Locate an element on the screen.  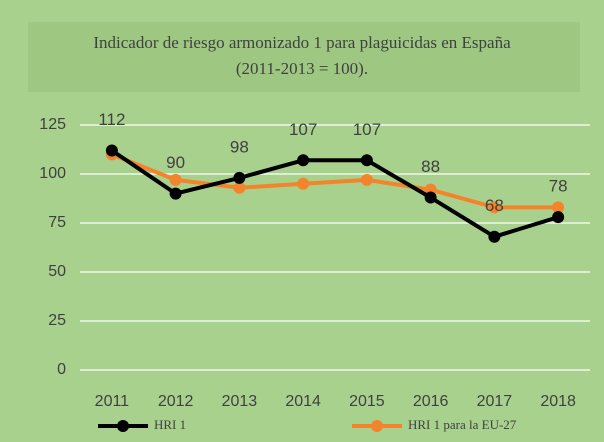
title-box is located at coordinates (304, 57).